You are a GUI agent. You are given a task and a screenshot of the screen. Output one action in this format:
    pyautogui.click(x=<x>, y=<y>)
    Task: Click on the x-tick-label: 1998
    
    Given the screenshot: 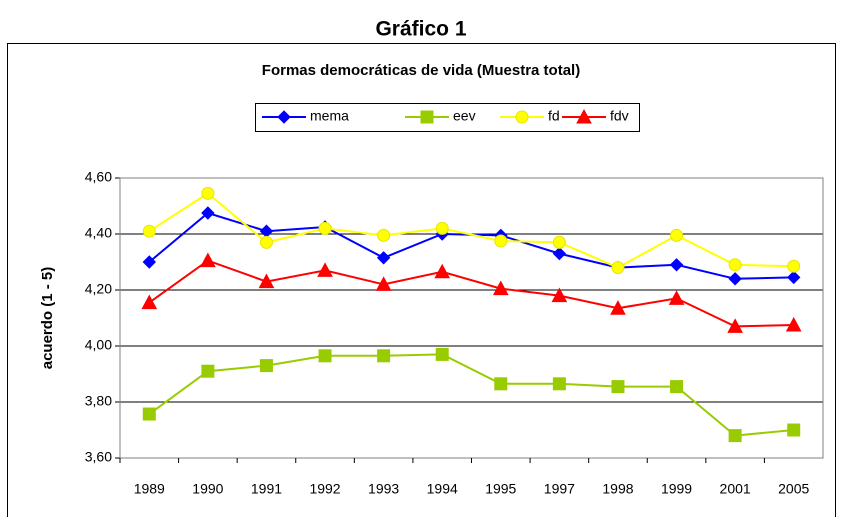 What is the action you would take?
    pyautogui.click(x=617, y=489)
    